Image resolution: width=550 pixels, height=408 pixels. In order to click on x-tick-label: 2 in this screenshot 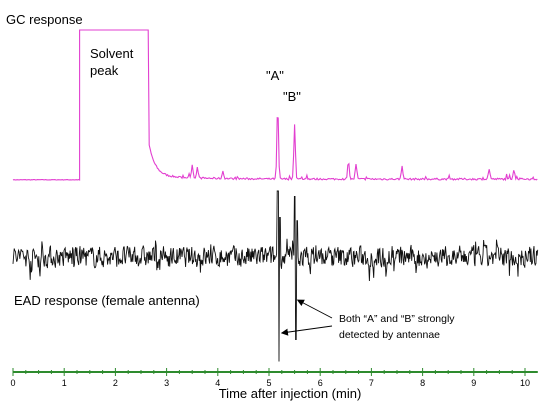, I will do `click(115, 383)`.